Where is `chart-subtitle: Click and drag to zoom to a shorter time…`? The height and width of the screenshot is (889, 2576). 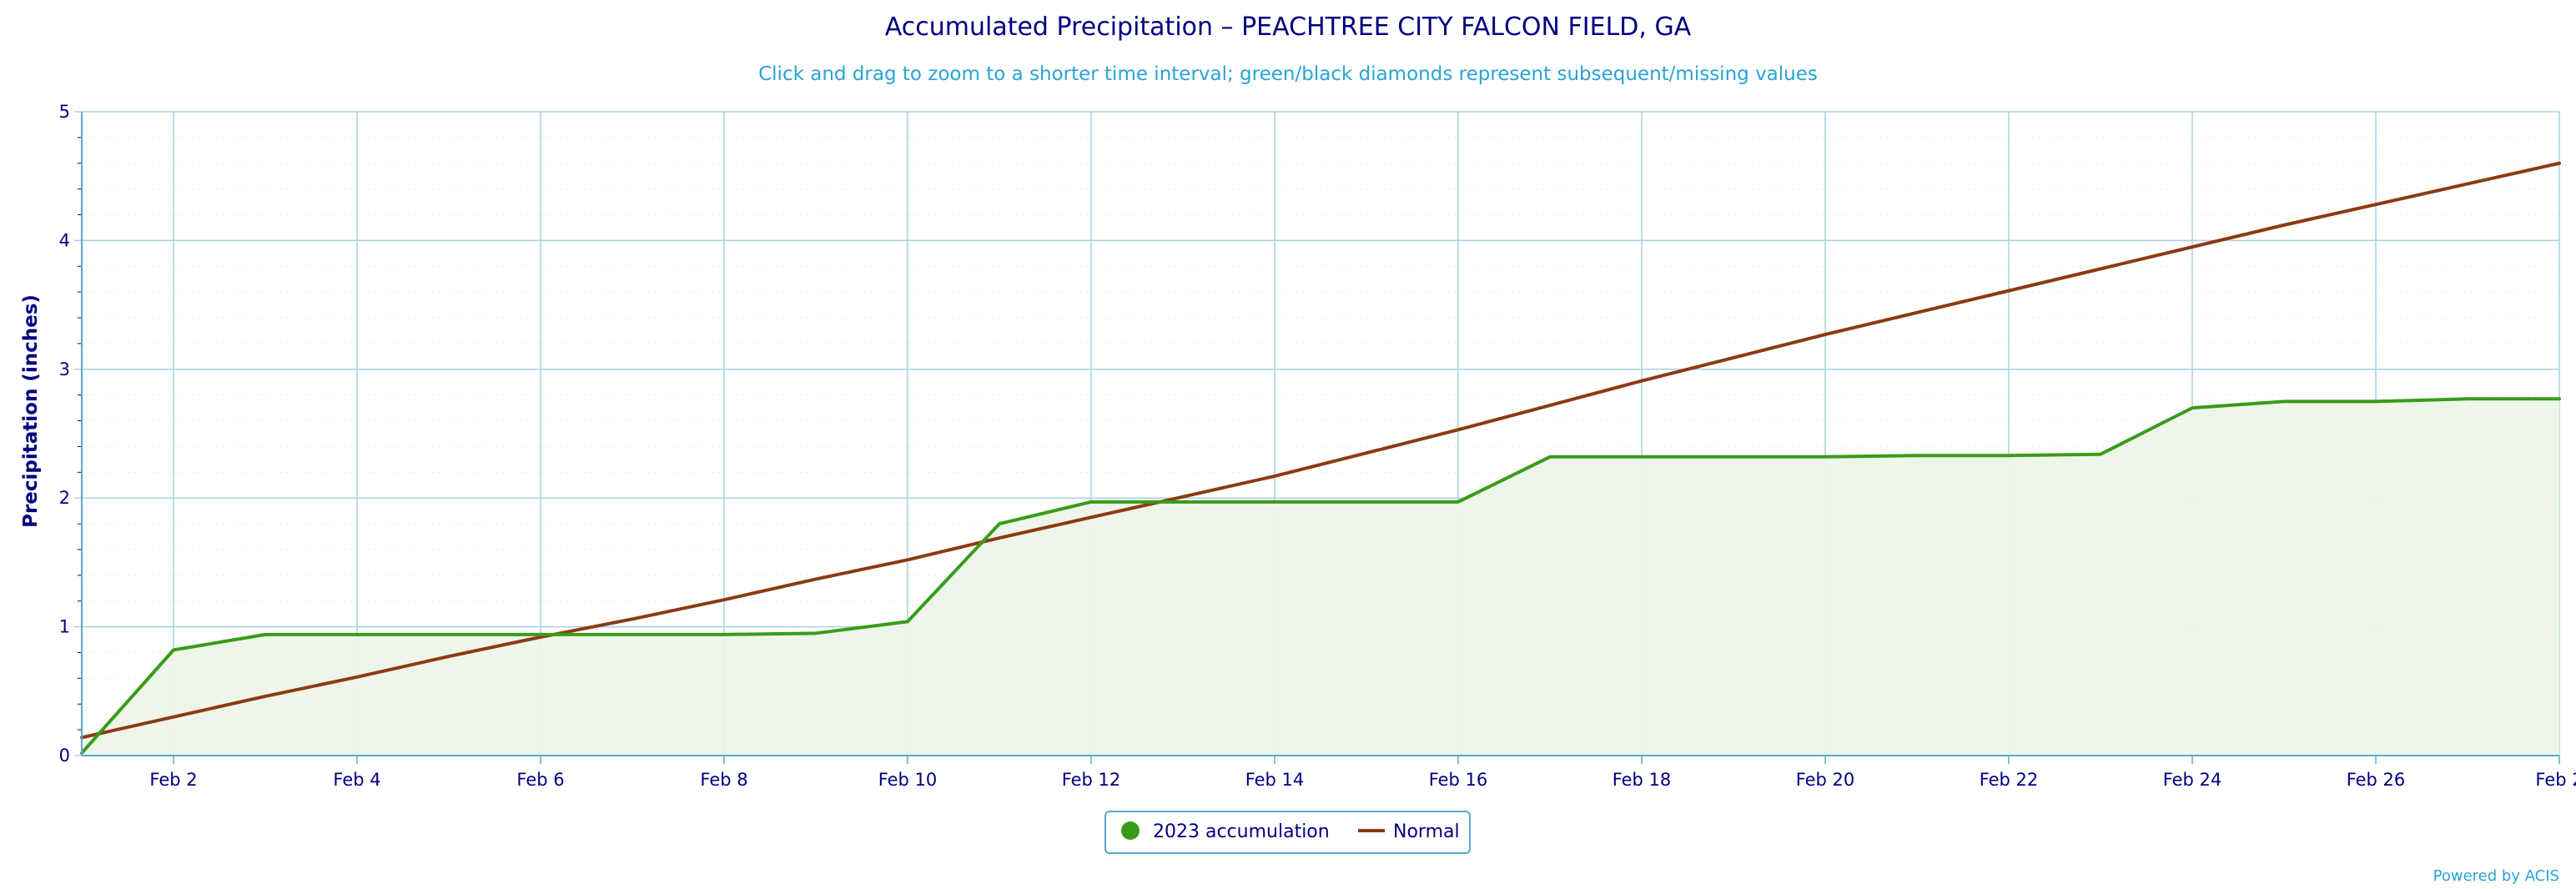 chart-subtitle: Click and drag to zoom to a shorter time… is located at coordinates (1288, 74).